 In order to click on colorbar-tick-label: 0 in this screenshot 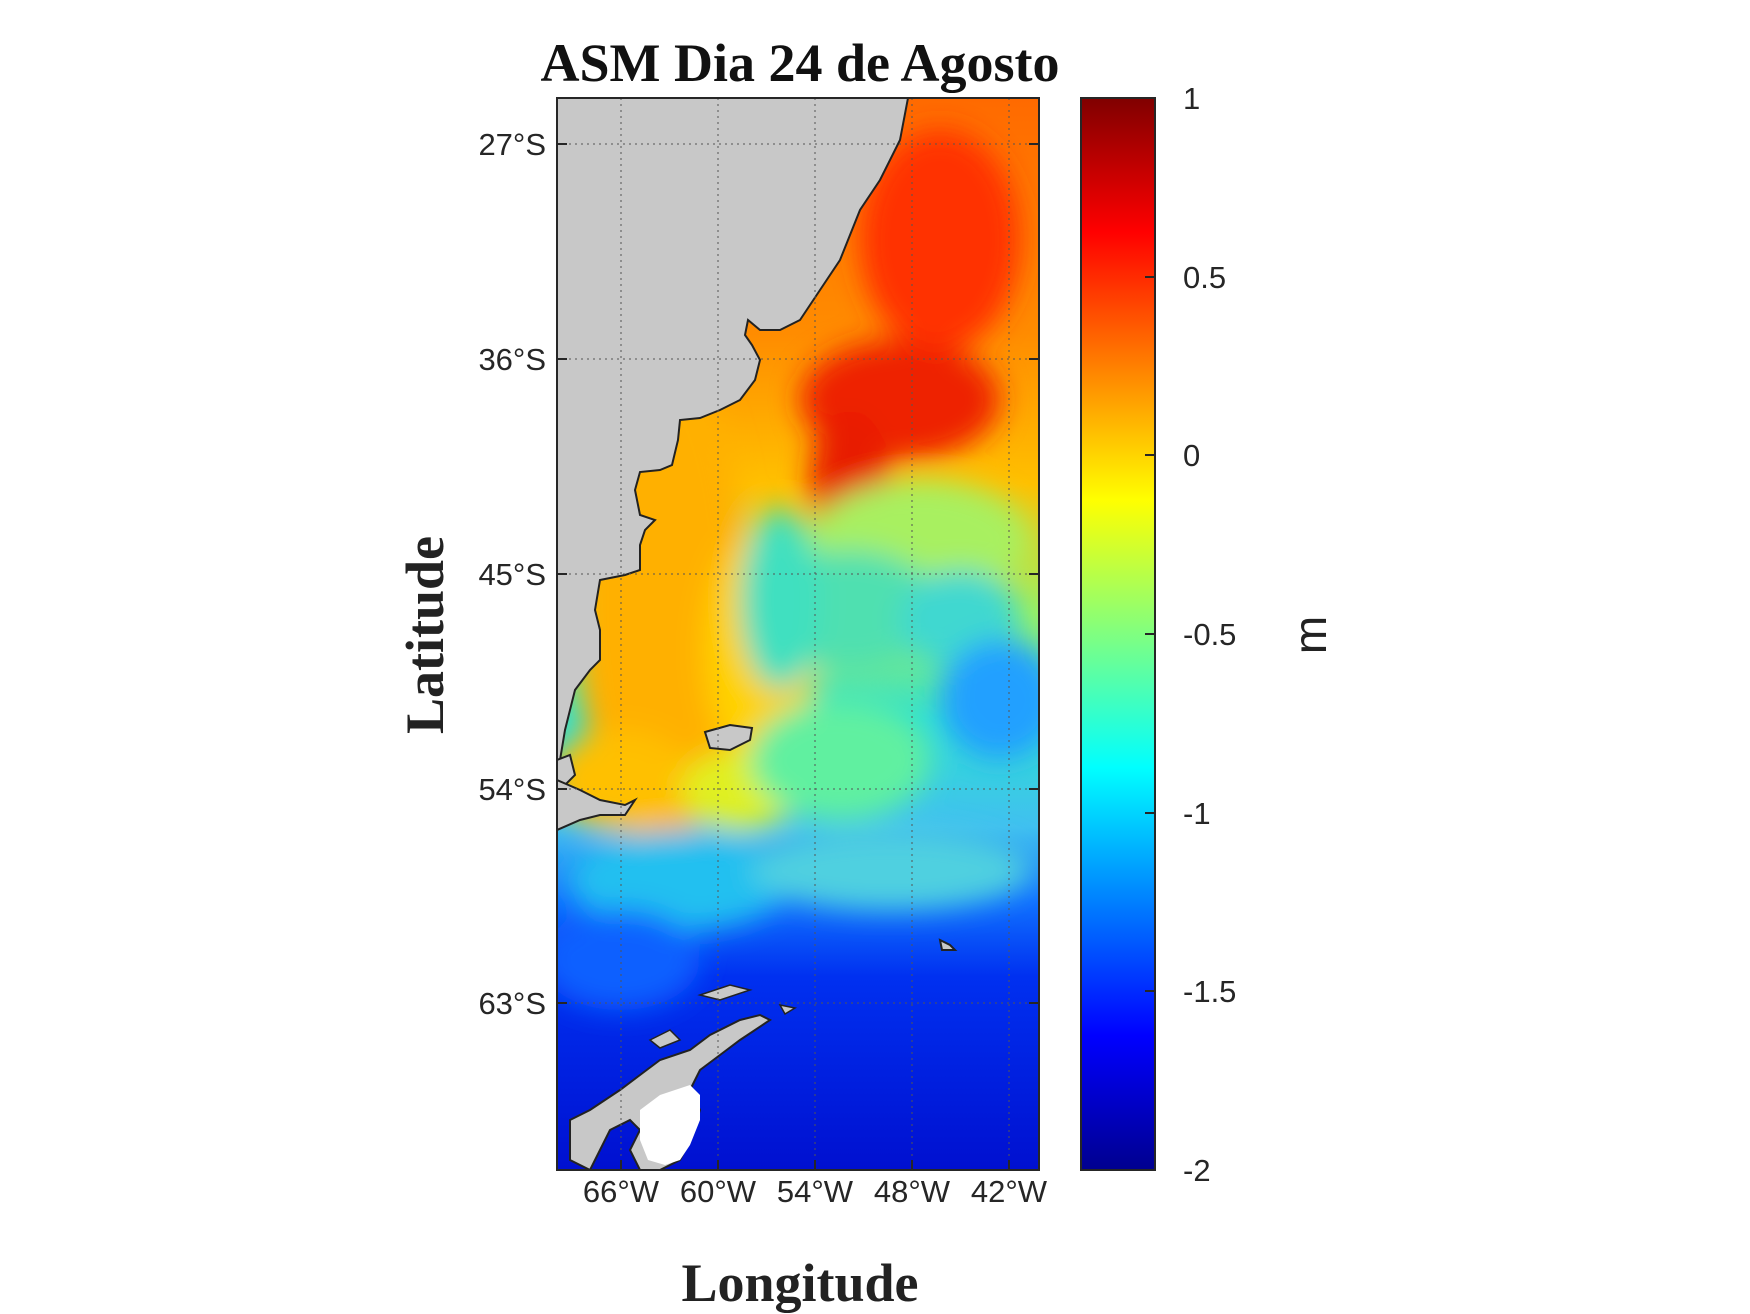, I will do `click(1191, 455)`.